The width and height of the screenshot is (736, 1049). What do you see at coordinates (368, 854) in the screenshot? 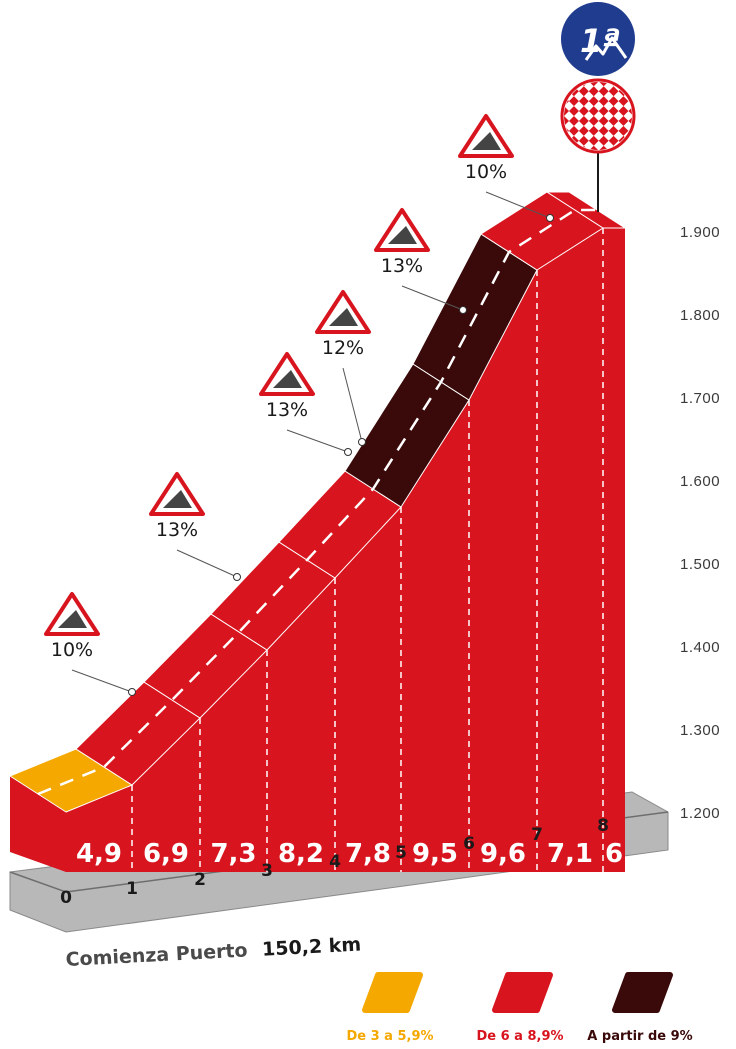
I see `segment-value: 7,8` at bounding box center [368, 854].